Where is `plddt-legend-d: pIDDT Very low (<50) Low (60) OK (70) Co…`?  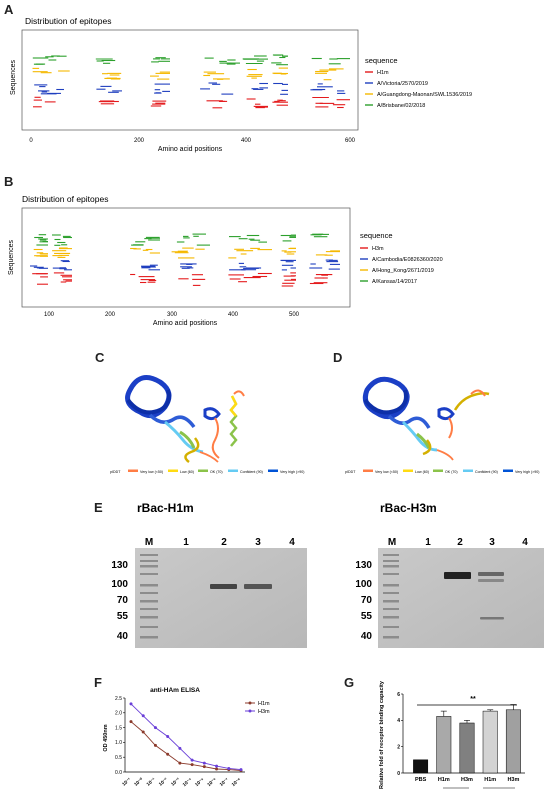
plddt-legend-d: pIDDT Very low (<50) Low (60) OK (70) Co… is located at coordinates (442, 471).